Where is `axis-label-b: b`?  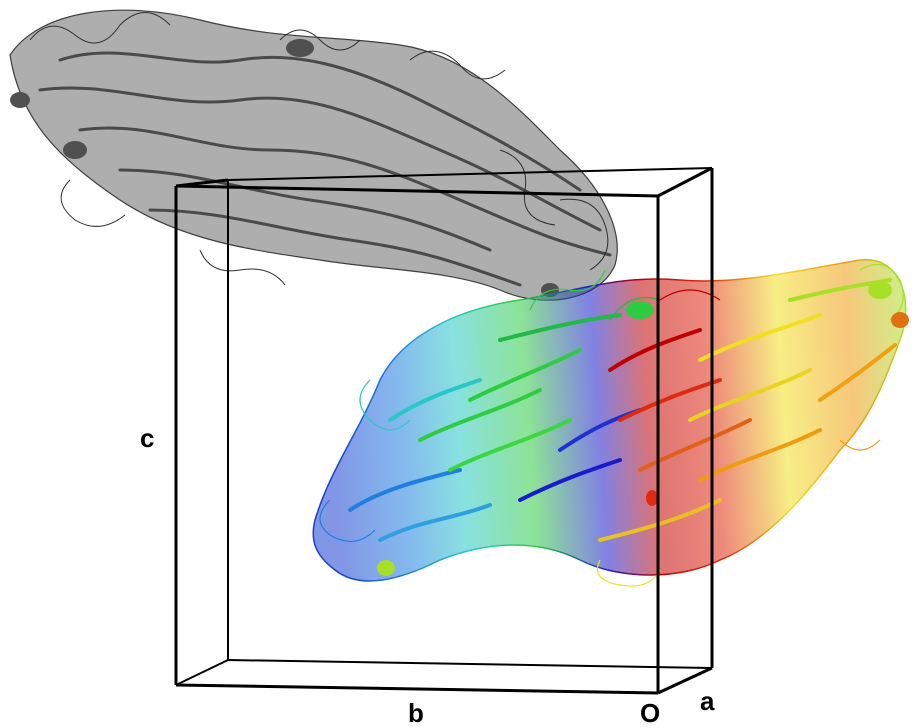 axis-label-b: b is located at coordinates (416, 713).